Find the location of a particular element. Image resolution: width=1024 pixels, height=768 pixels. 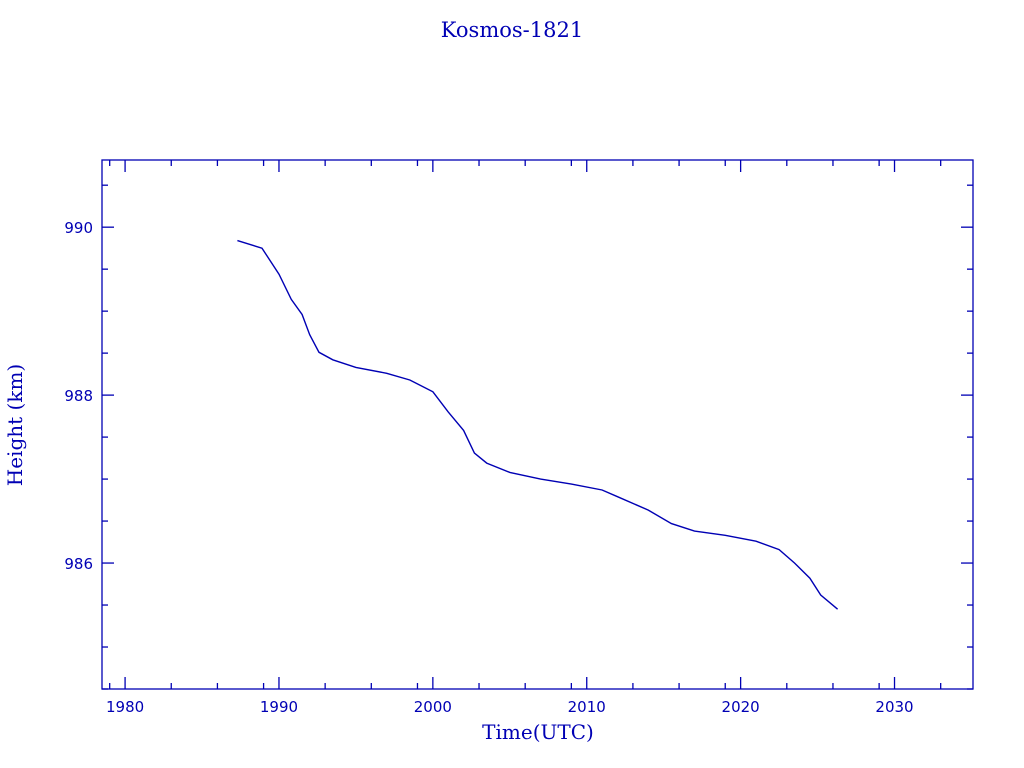

y-tick-label: 988 is located at coordinates (78, 396).